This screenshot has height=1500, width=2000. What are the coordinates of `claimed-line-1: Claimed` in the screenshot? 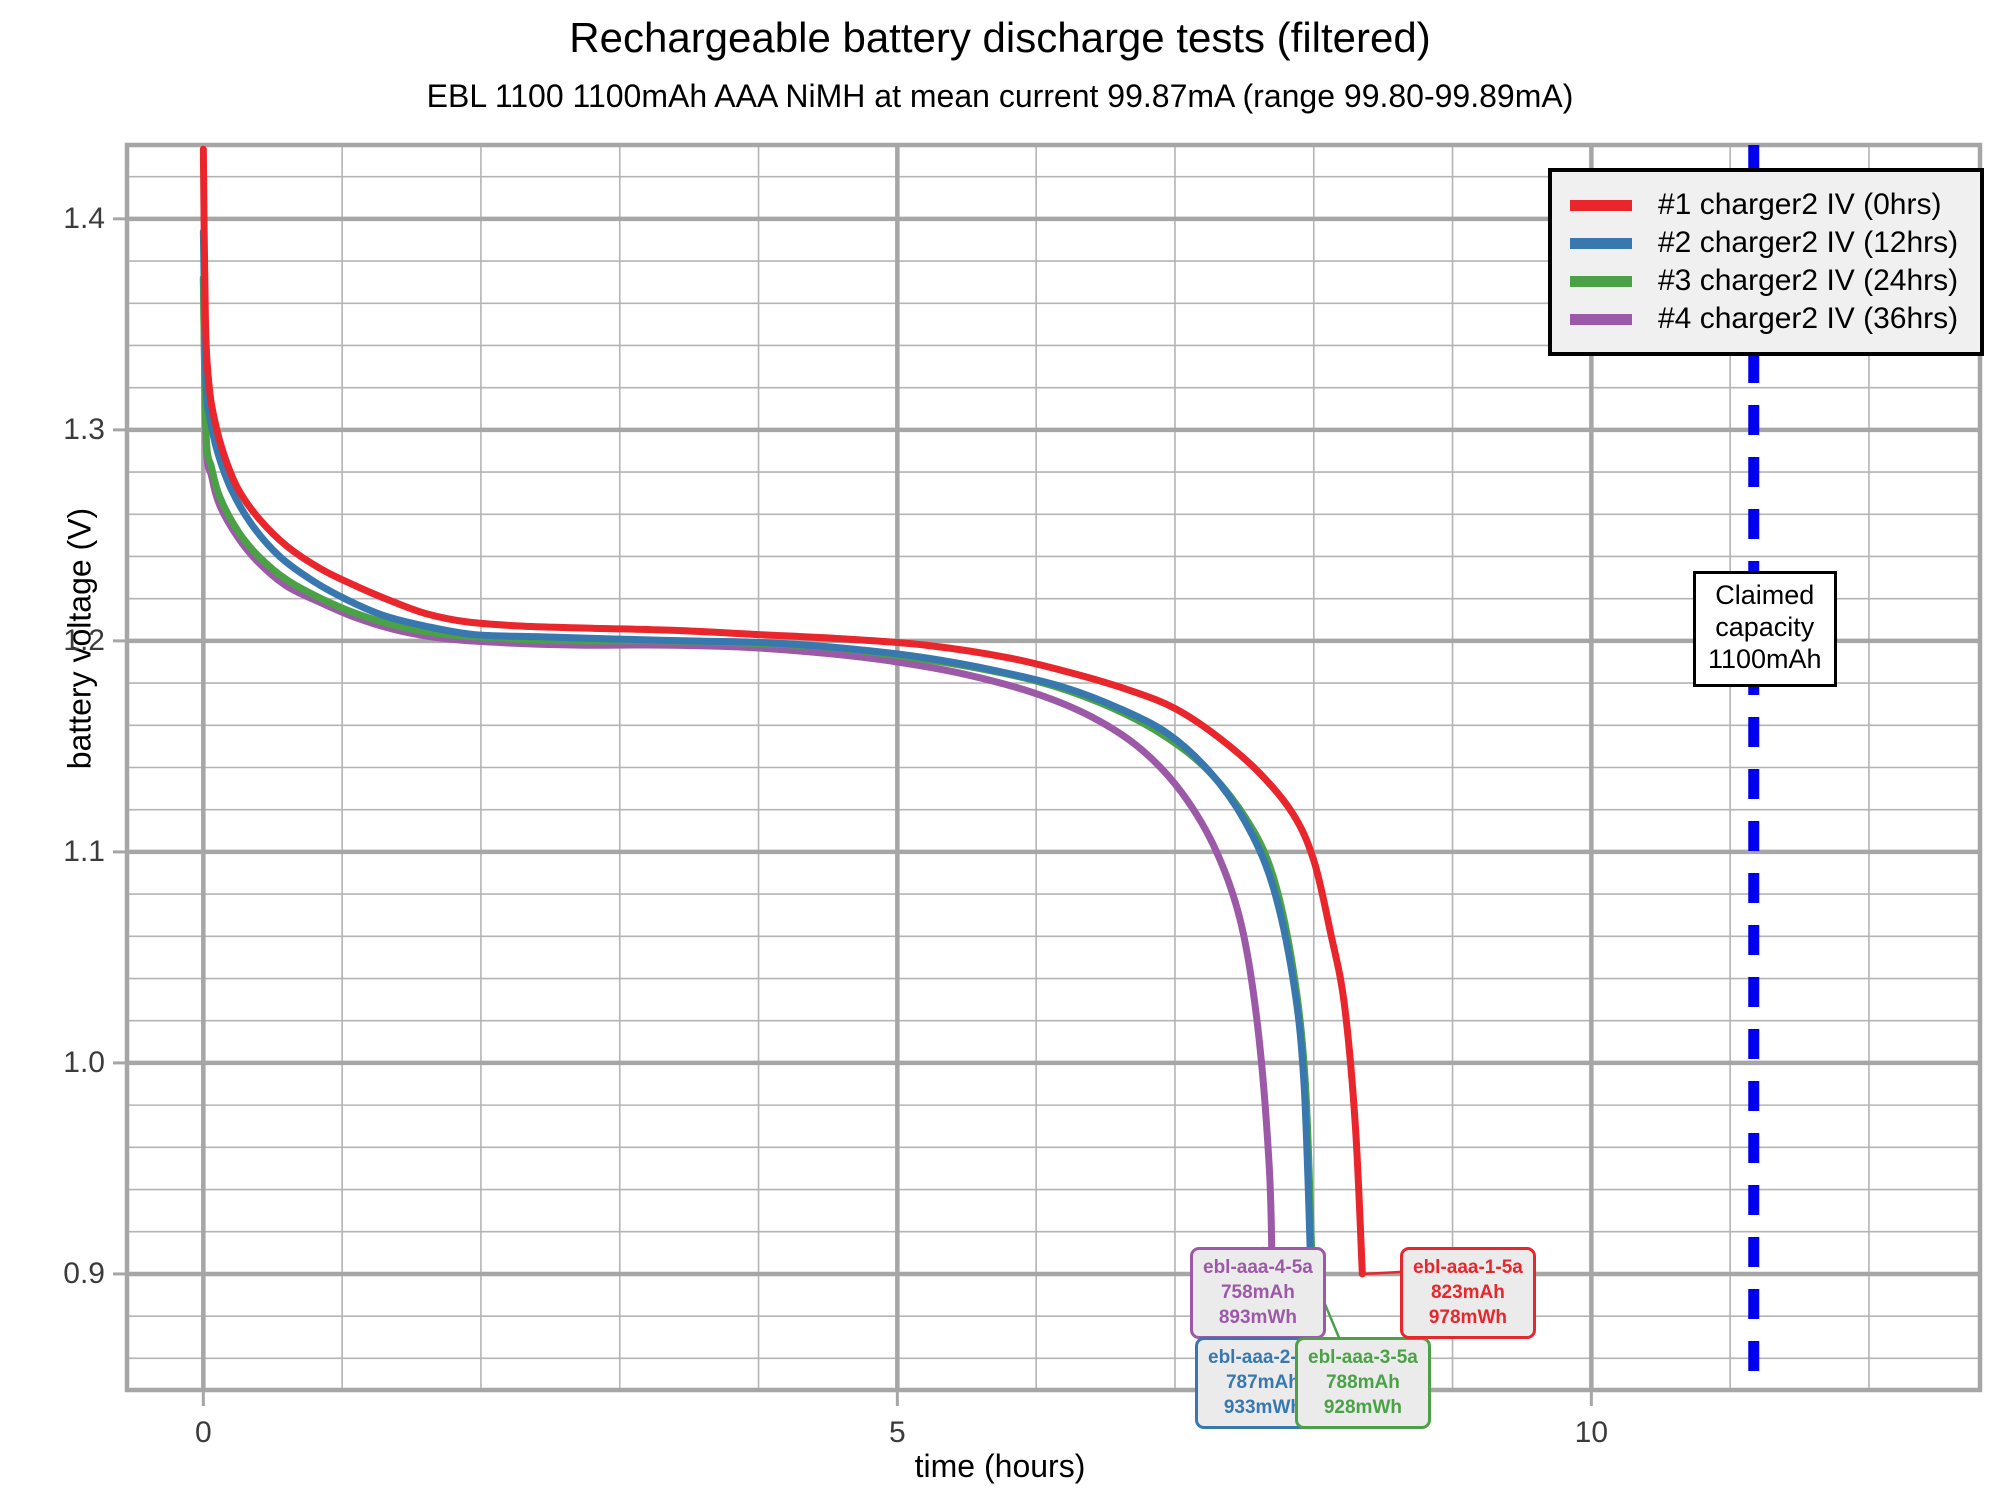 It's located at (1765, 595).